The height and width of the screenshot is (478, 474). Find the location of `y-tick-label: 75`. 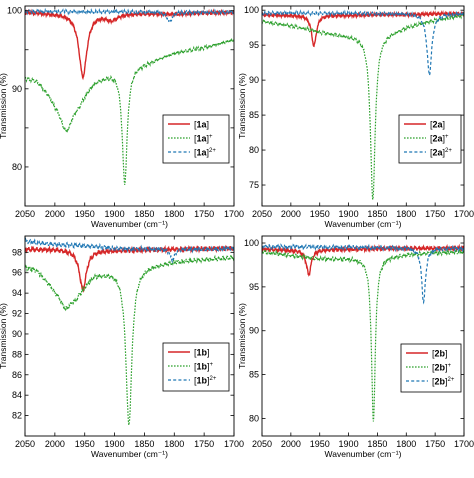

y-tick-label: 75 is located at coordinates (254, 185).